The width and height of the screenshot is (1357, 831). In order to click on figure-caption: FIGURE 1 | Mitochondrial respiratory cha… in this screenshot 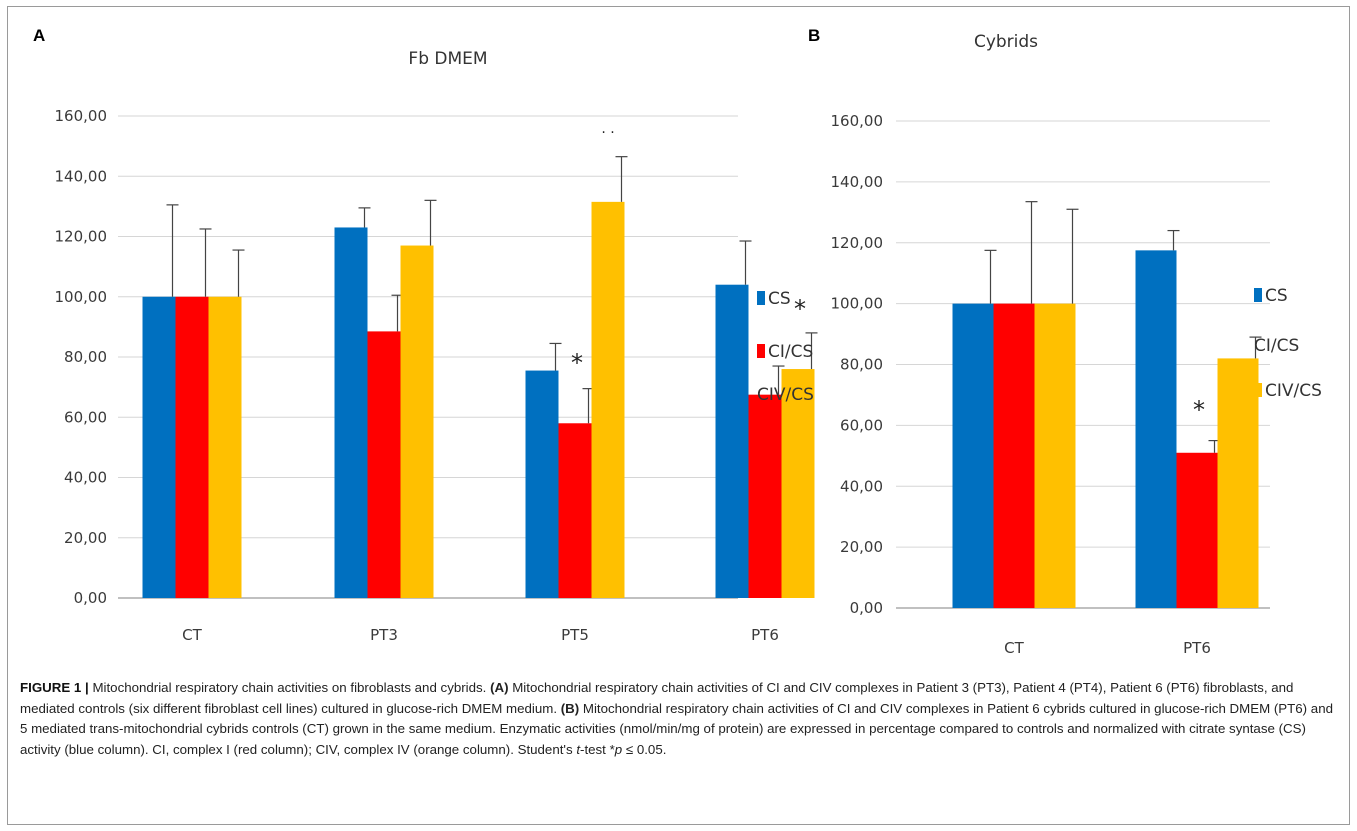, I will do `click(679, 719)`.